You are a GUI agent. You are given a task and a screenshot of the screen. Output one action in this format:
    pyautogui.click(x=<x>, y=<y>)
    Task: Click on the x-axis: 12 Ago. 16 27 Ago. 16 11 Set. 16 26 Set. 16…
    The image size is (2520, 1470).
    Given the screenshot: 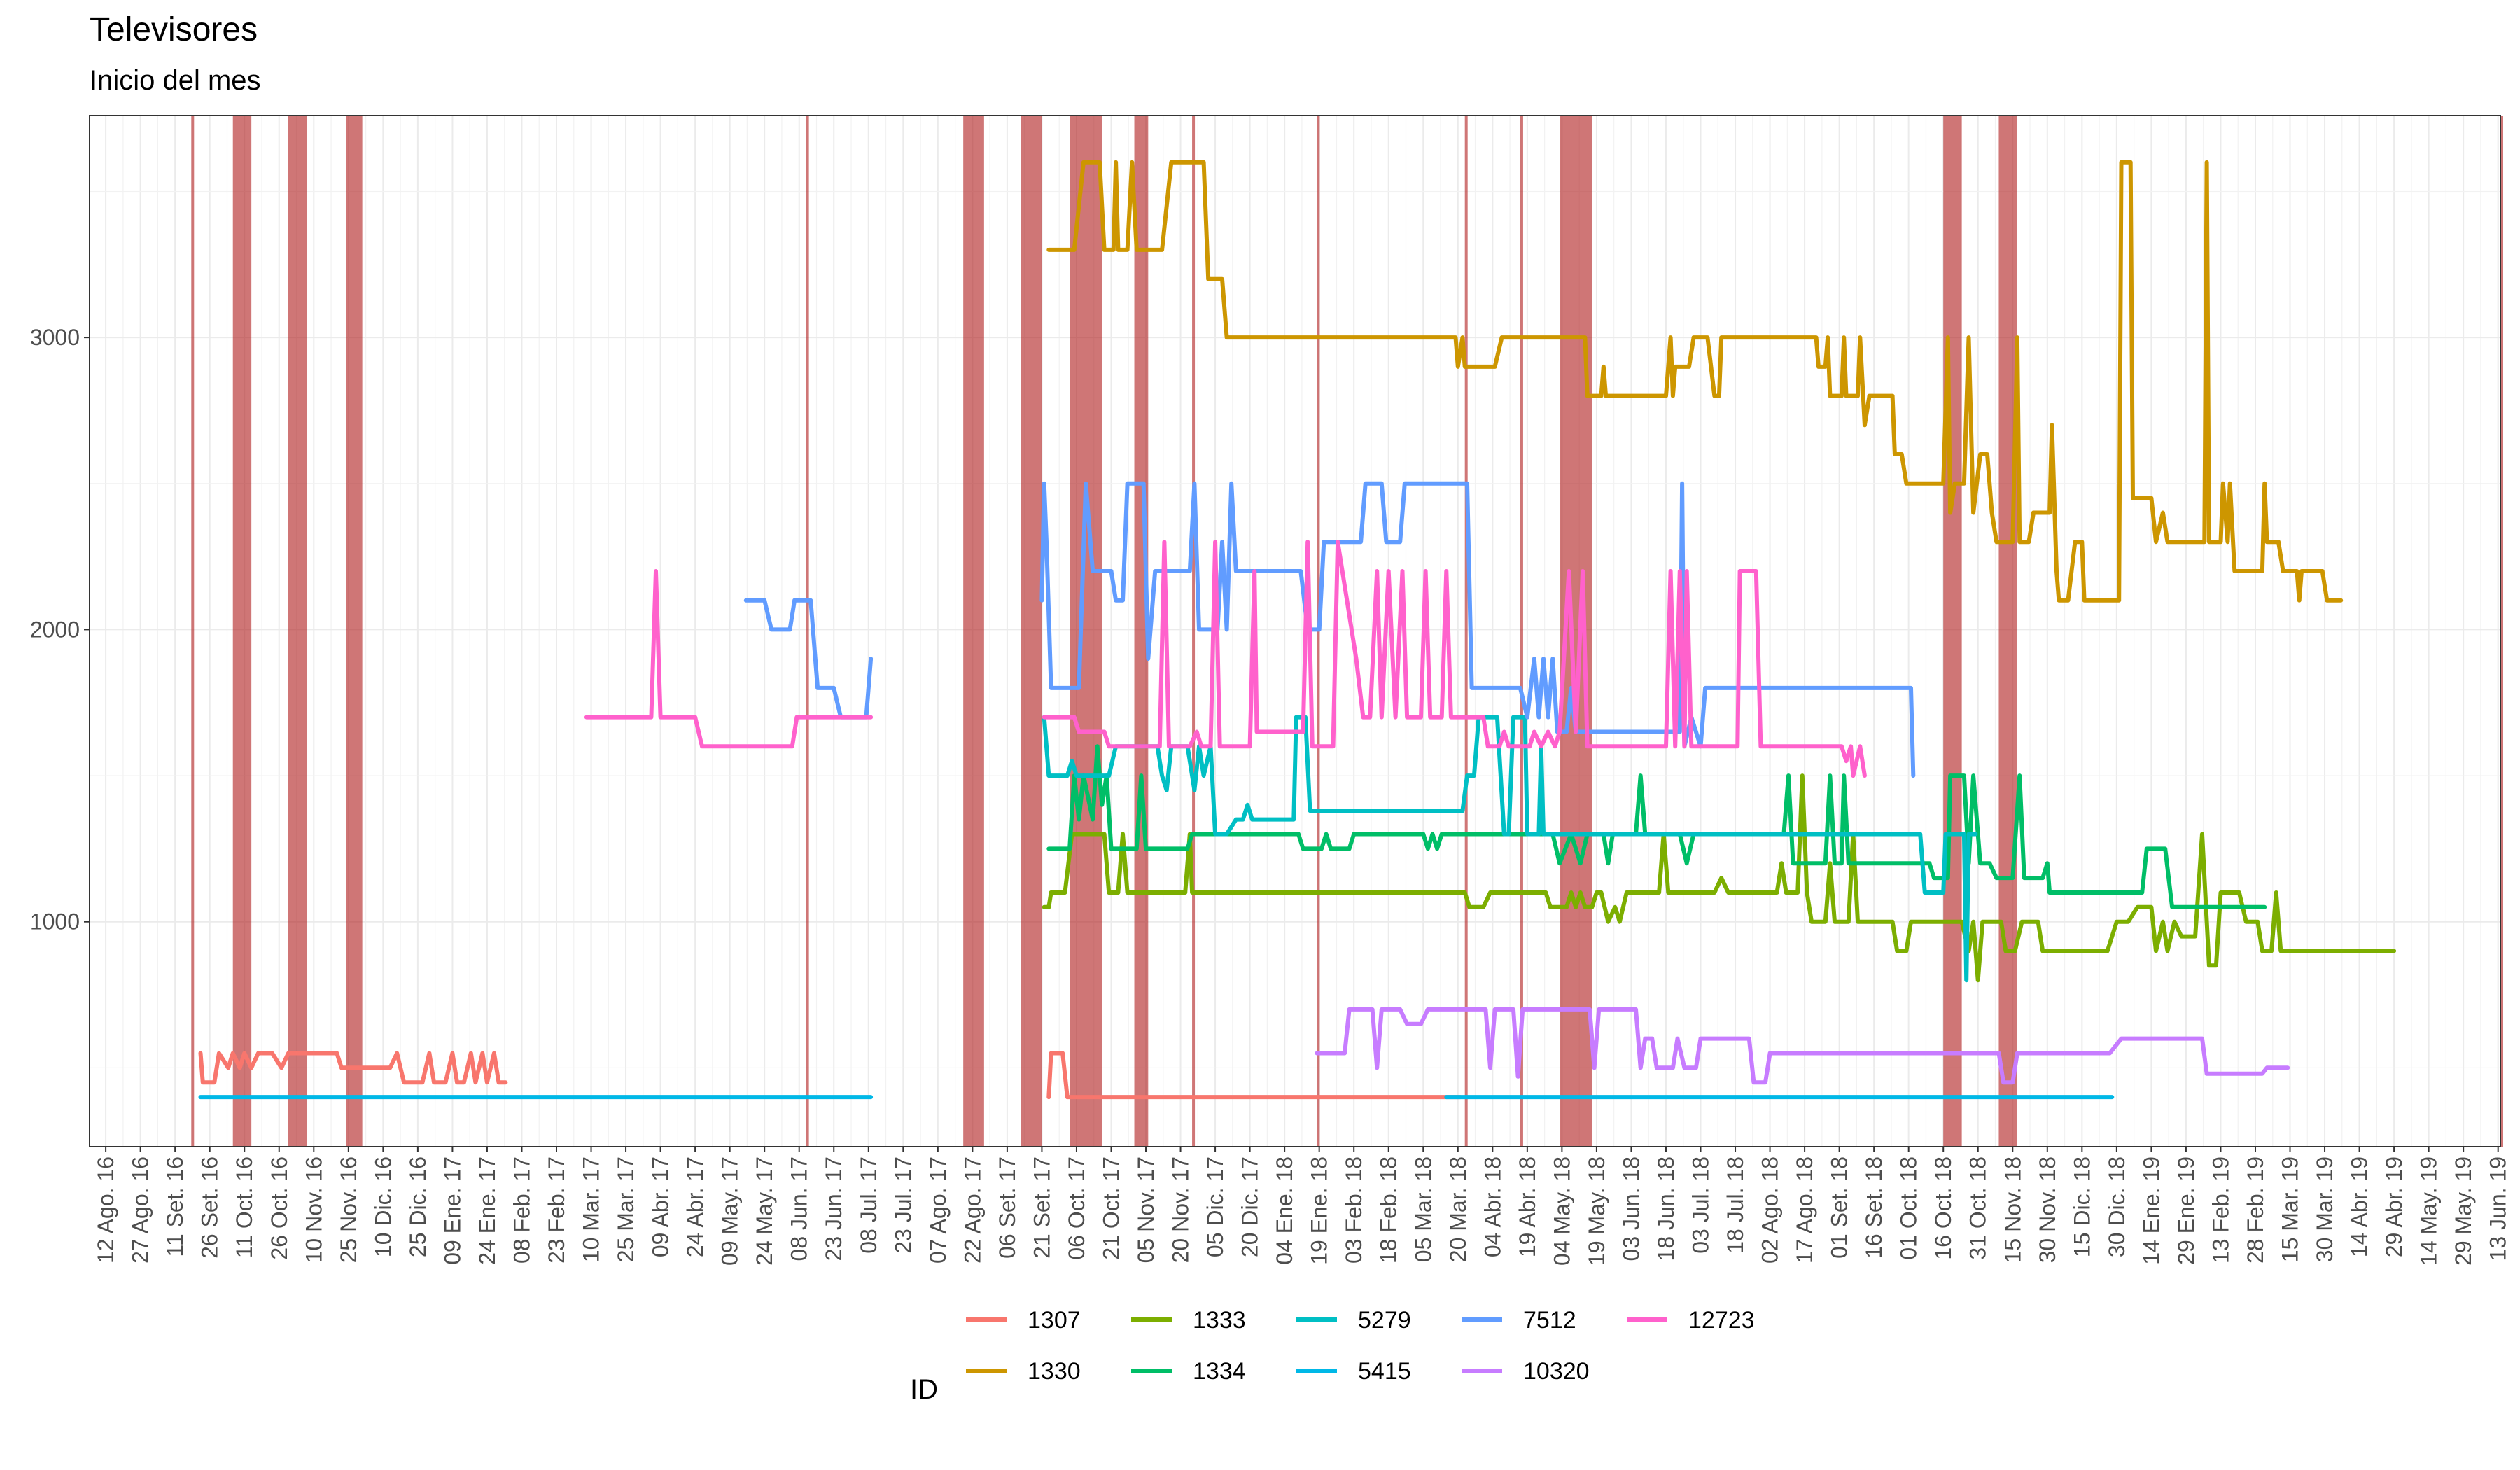 What is the action you would take?
    pyautogui.click(x=1302, y=1206)
    